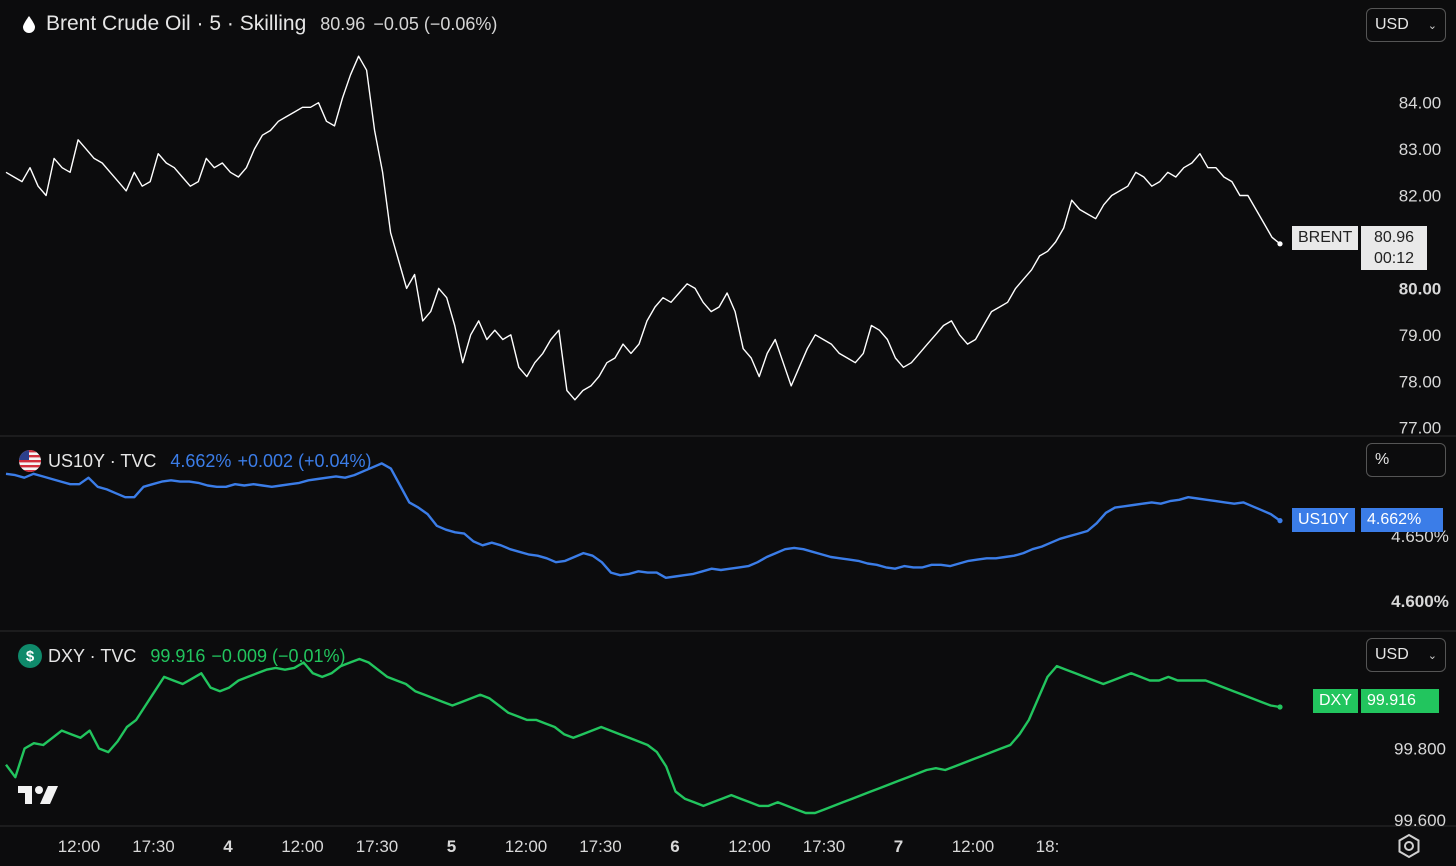 This screenshot has height=866, width=1456. What do you see at coordinates (304, 460) in the screenshot?
I see `us10y-change: +0.002 (+0.04%)` at bounding box center [304, 460].